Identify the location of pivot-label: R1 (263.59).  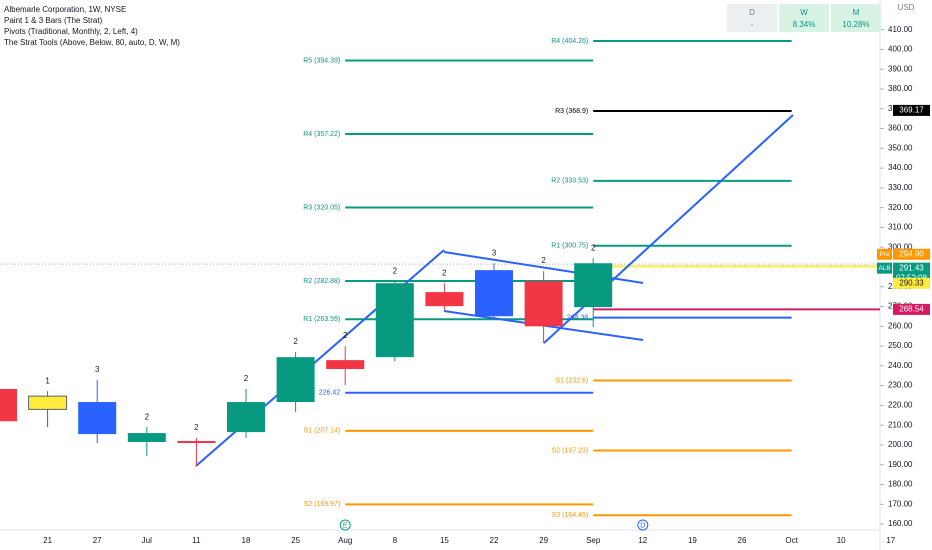
(321, 319).